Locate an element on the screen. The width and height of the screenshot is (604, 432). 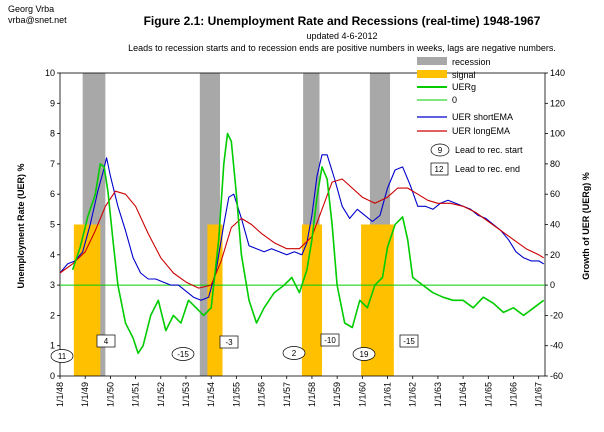
x-tick-label-10: 1/1/58 is located at coordinates (312, 394).